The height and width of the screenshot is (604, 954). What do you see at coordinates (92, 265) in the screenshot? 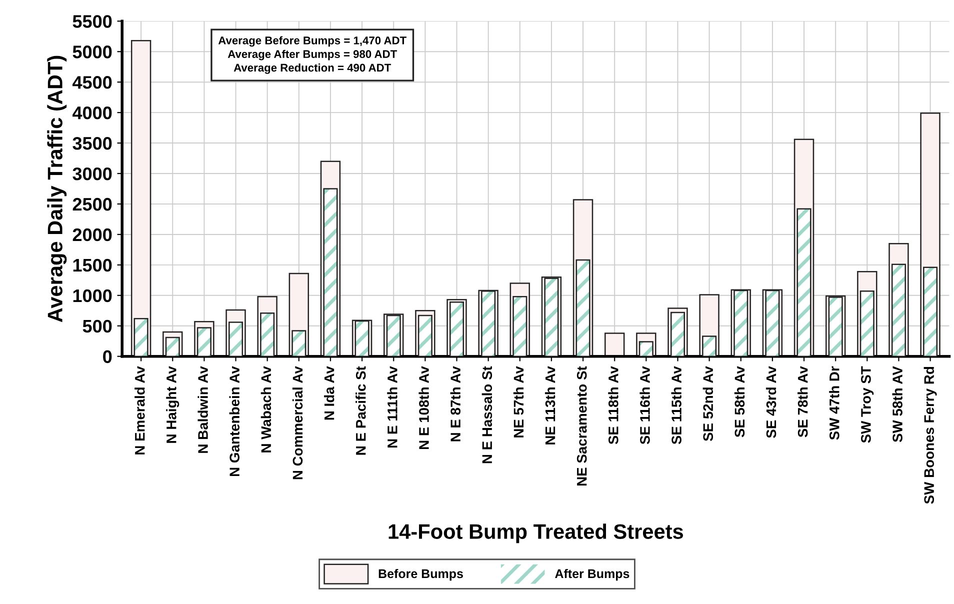
I see `y-tick-label: 1500` at bounding box center [92, 265].